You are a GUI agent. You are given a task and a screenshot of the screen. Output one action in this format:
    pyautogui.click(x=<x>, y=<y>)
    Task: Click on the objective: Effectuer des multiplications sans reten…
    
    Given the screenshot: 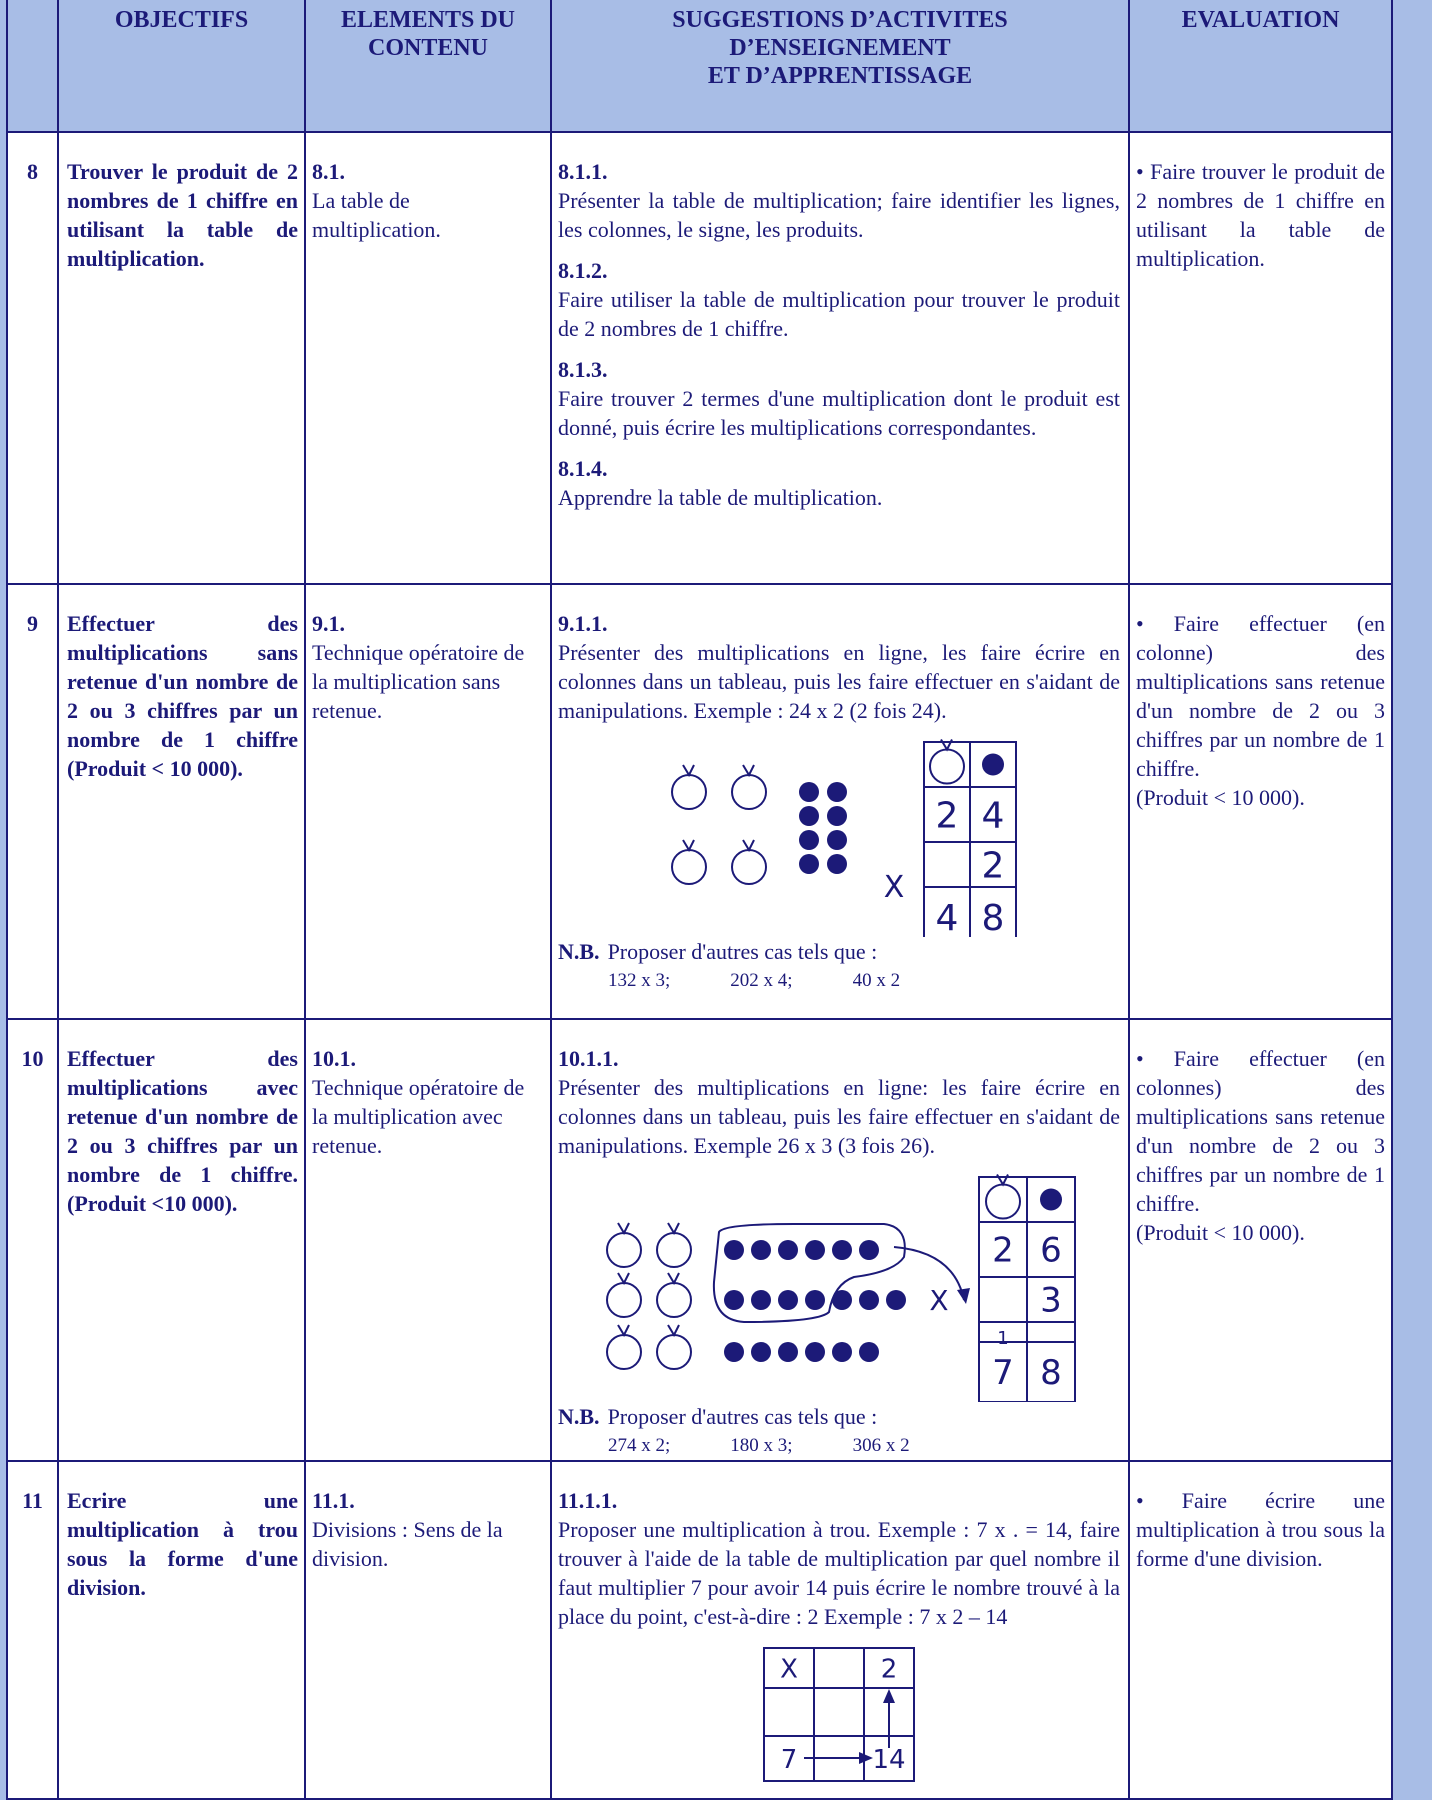 What is the action you would take?
    pyautogui.click(x=181, y=801)
    